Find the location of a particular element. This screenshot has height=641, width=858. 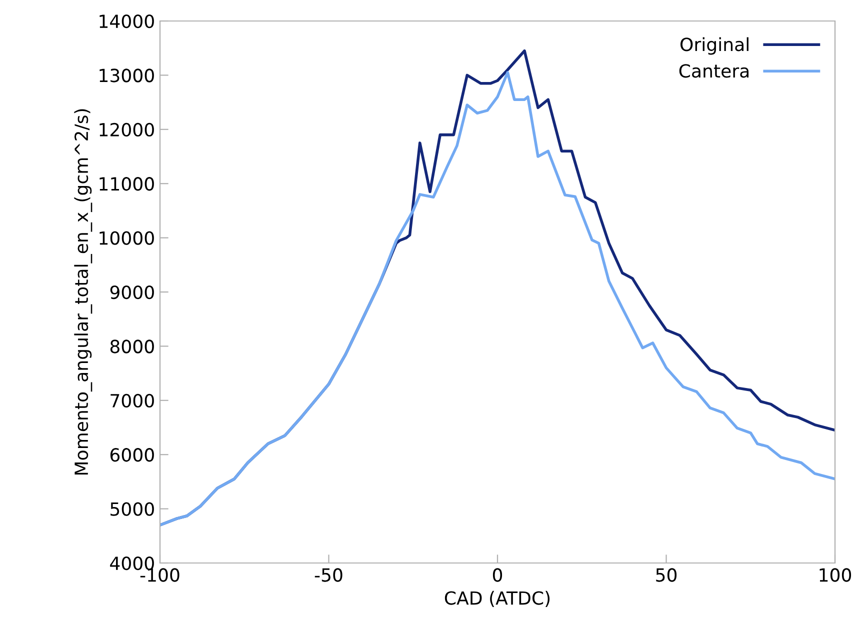

x-tick-label: -50 is located at coordinates (328, 575).